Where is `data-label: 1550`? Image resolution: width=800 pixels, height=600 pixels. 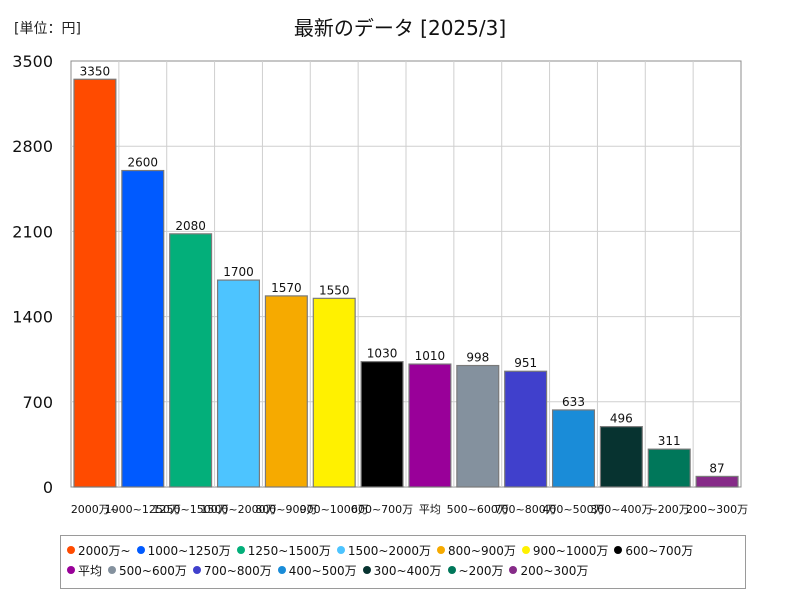
data-label: 1550 is located at coordinates (334, 290).